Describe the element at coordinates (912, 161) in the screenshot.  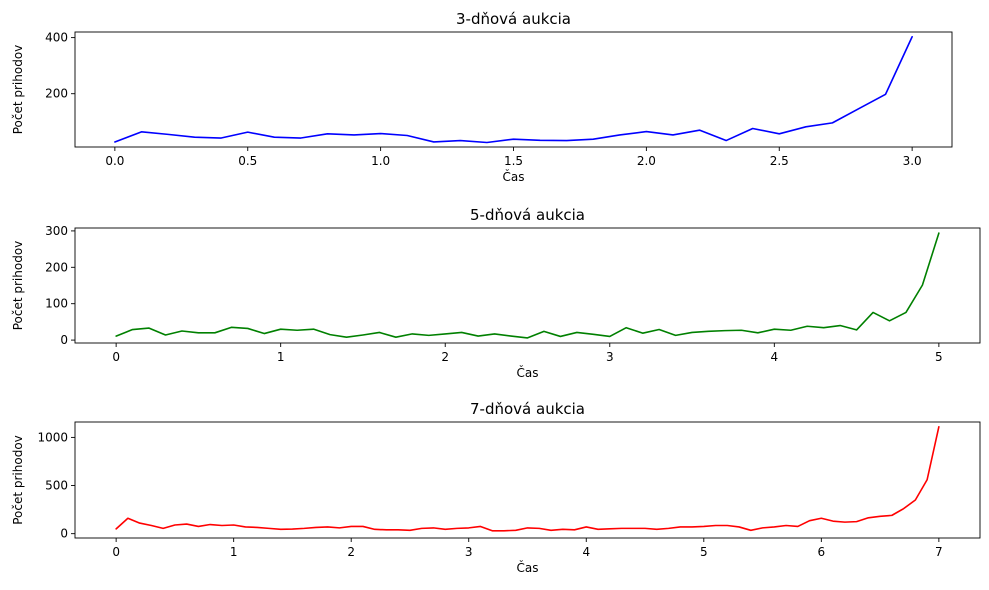
I see `x-tick-label: 3.0` at that location.